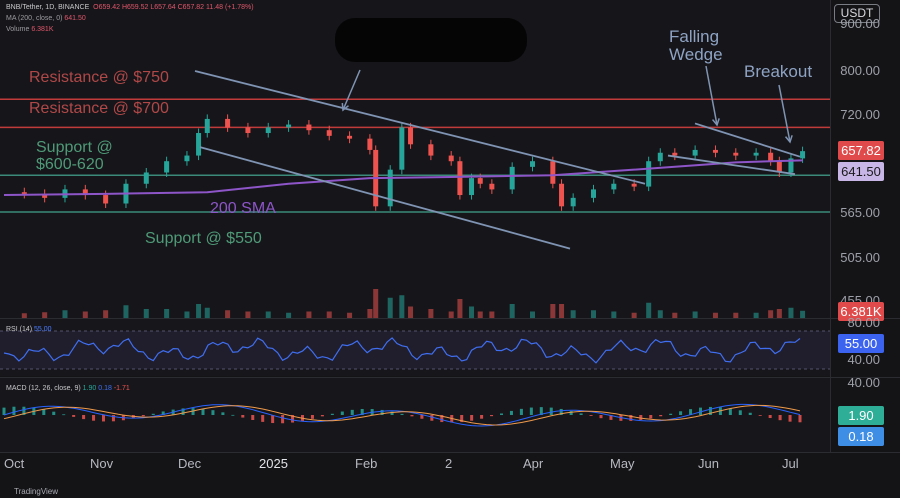 Image resolution: width=900 pixels, height=498 pixels. I want to click on rsi-tick-80: 80.00, so click(863, 322).